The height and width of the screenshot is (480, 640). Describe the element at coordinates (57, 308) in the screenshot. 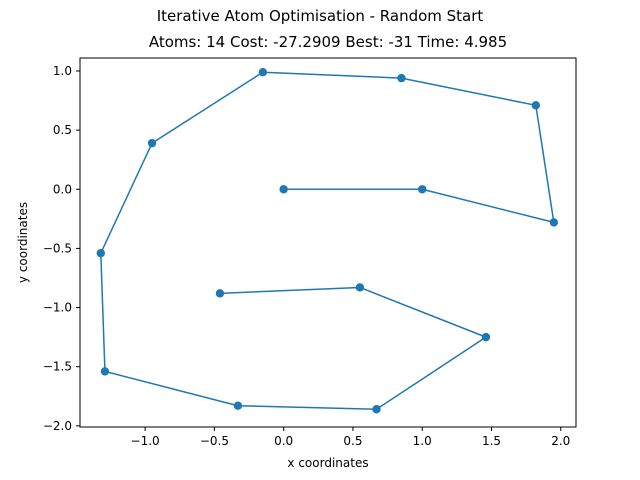

I see `y-tick-label: −1.0` at that location.